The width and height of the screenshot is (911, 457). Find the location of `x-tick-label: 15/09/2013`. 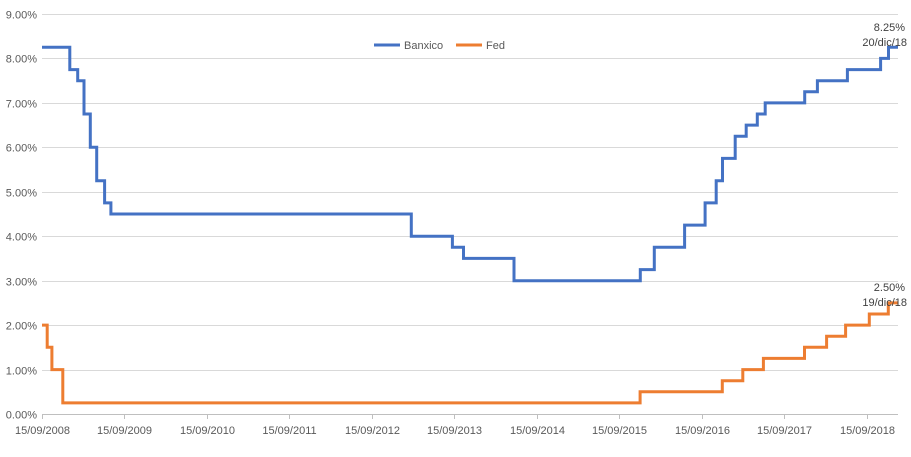

x-tick-label: 15/09/2013 is located at coordinates (454, 431).